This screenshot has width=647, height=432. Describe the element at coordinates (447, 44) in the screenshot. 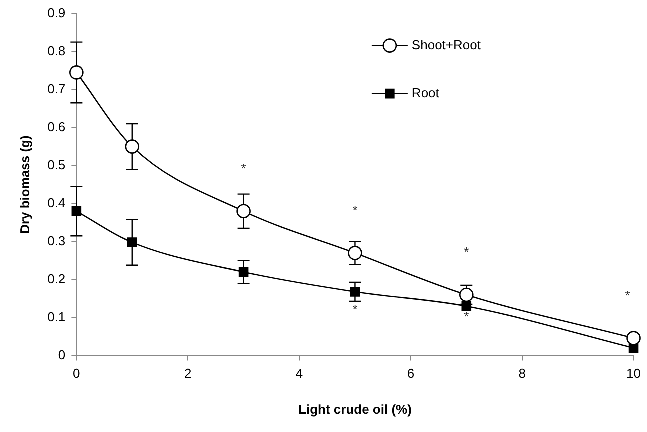

I see `legend-label: Shoot+Root` at that location.